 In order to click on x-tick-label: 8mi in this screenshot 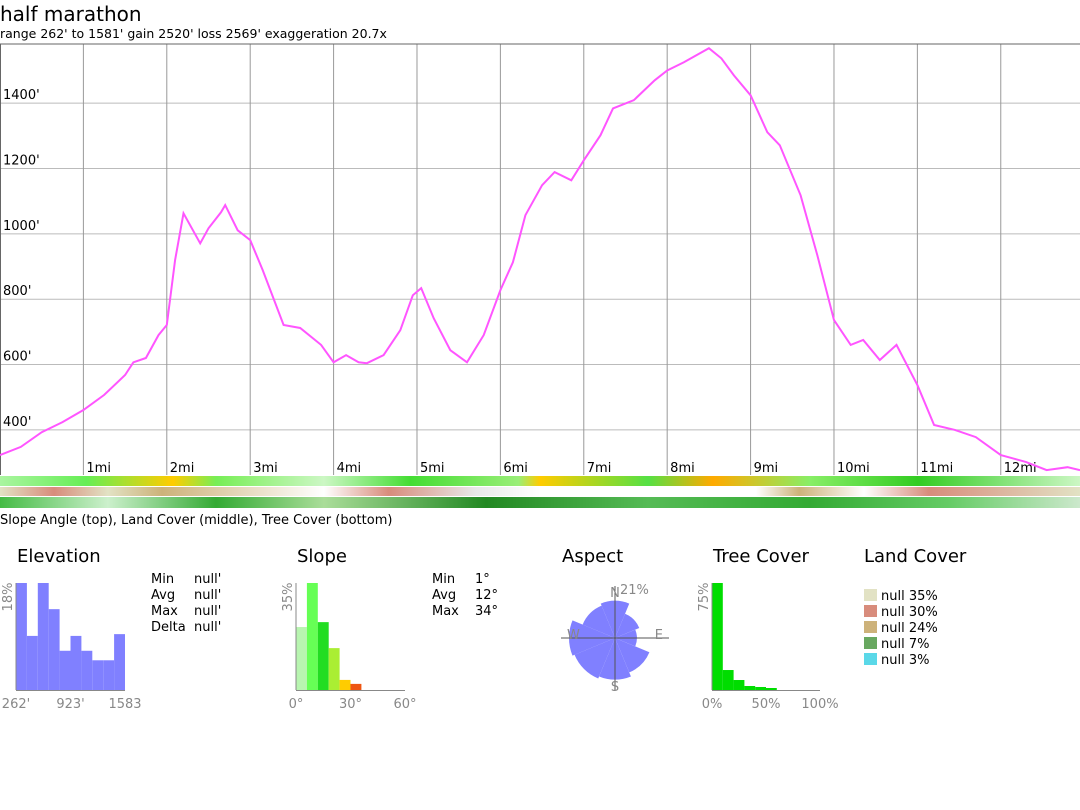, I will do `click(682, 468)`.